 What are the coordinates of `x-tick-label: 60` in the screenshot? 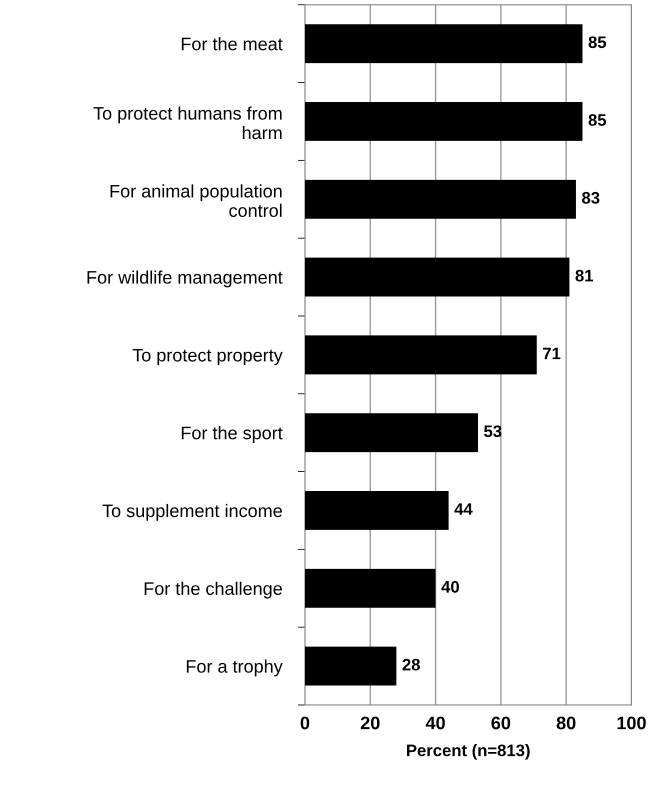 It's located at (500, 723).